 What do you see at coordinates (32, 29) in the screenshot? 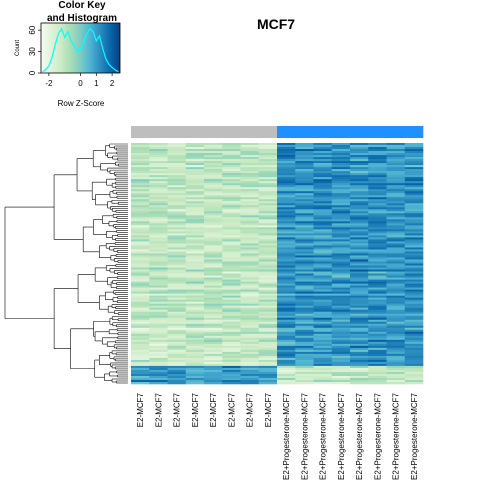
I see `color-key-ytick-label: 60` at bounding box center [32, 29].